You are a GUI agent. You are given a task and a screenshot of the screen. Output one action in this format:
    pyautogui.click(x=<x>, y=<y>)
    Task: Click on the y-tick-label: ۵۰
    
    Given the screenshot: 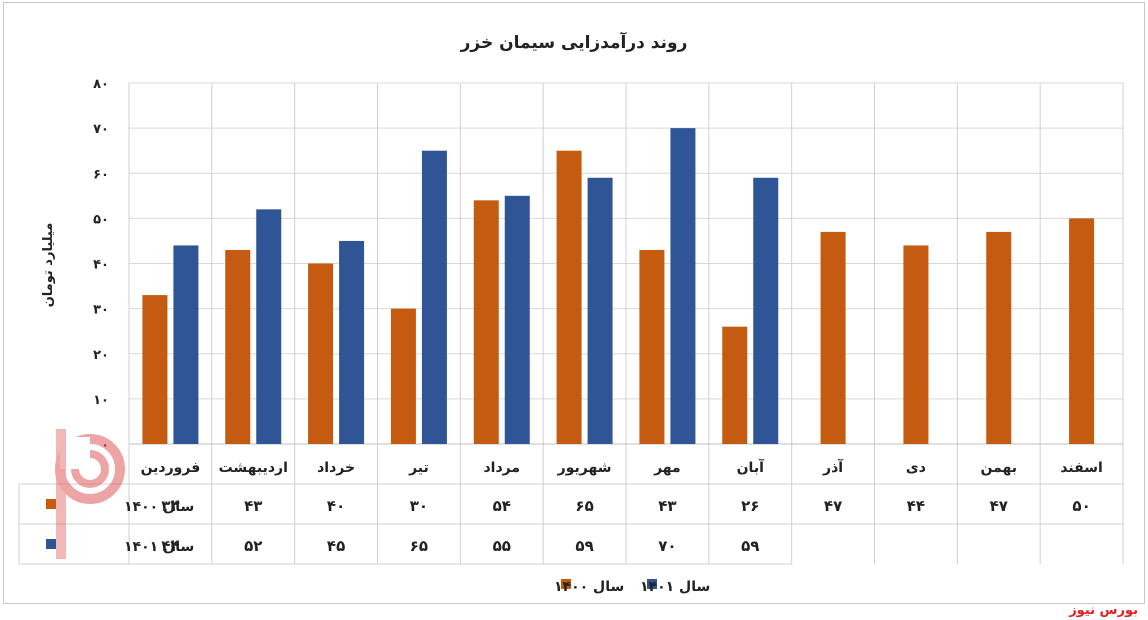 What is the action you would take?
    pyautogui.click(x=101, y=219)
    